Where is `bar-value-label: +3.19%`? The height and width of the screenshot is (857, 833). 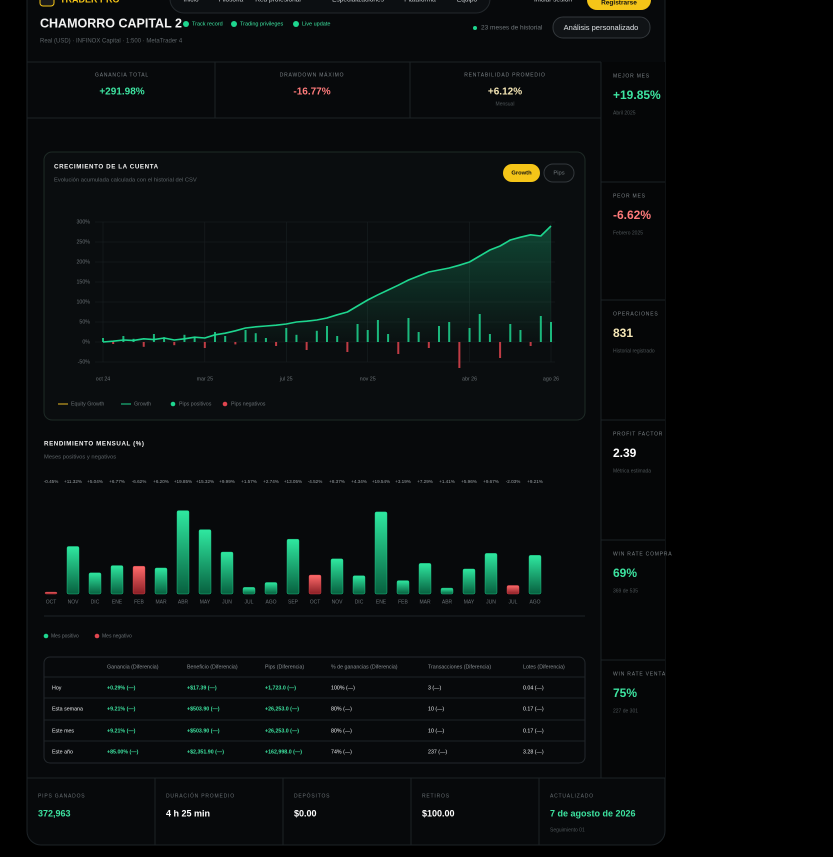
bar-value-label: +3.19% is located at coordinates (403, 481).